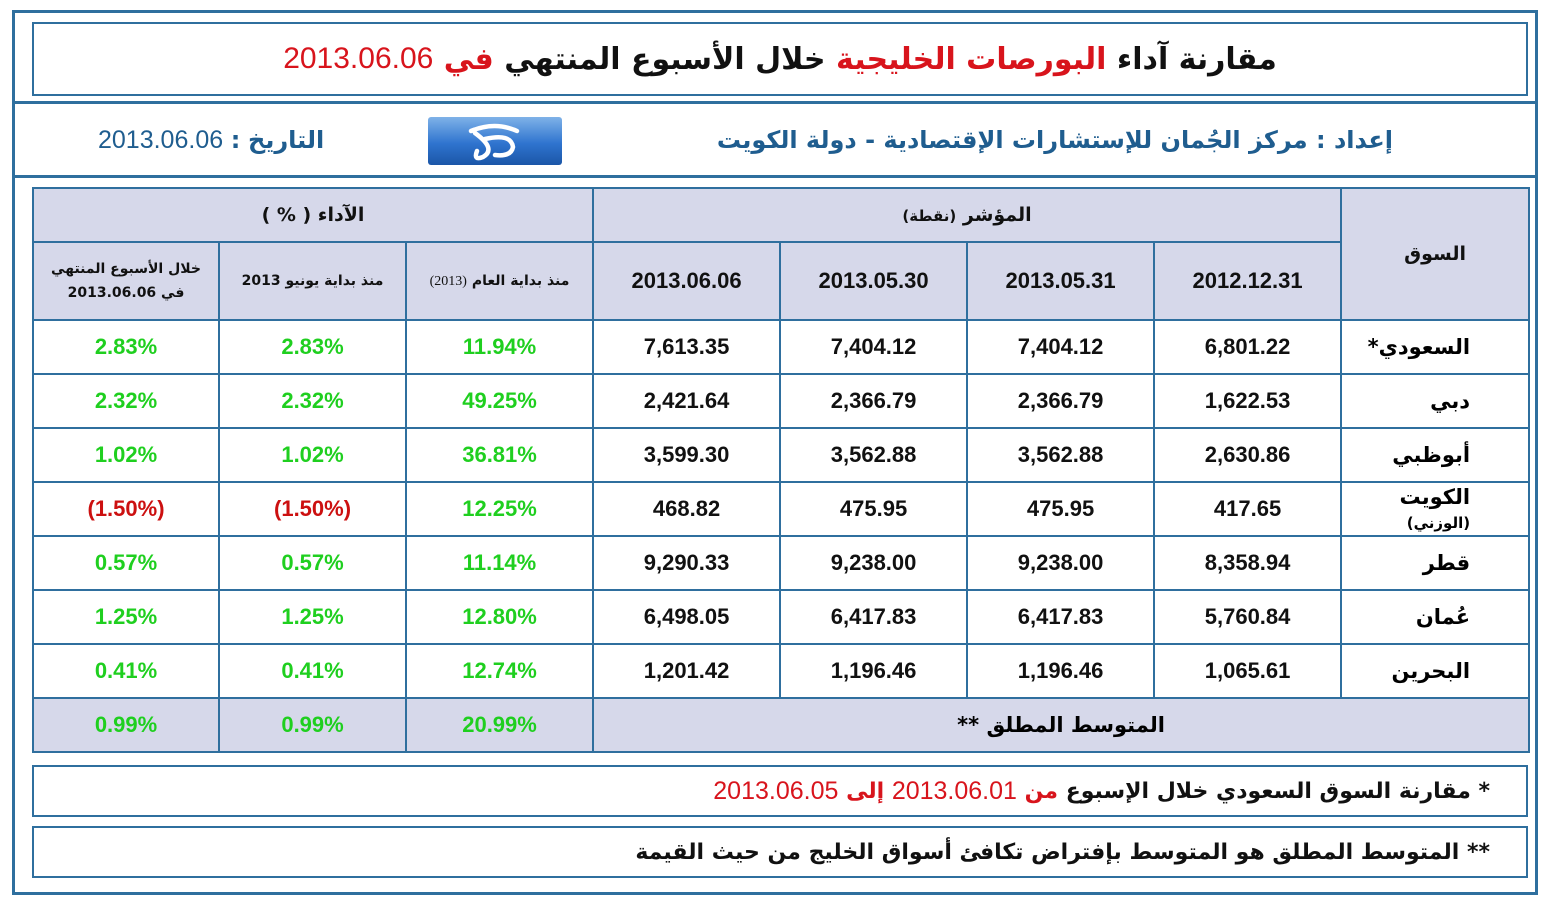  What do you see at coordinates (1248, 617) in the screenshot?
I see `index-value: 5,760.84` at bounding box center [1248, 617].